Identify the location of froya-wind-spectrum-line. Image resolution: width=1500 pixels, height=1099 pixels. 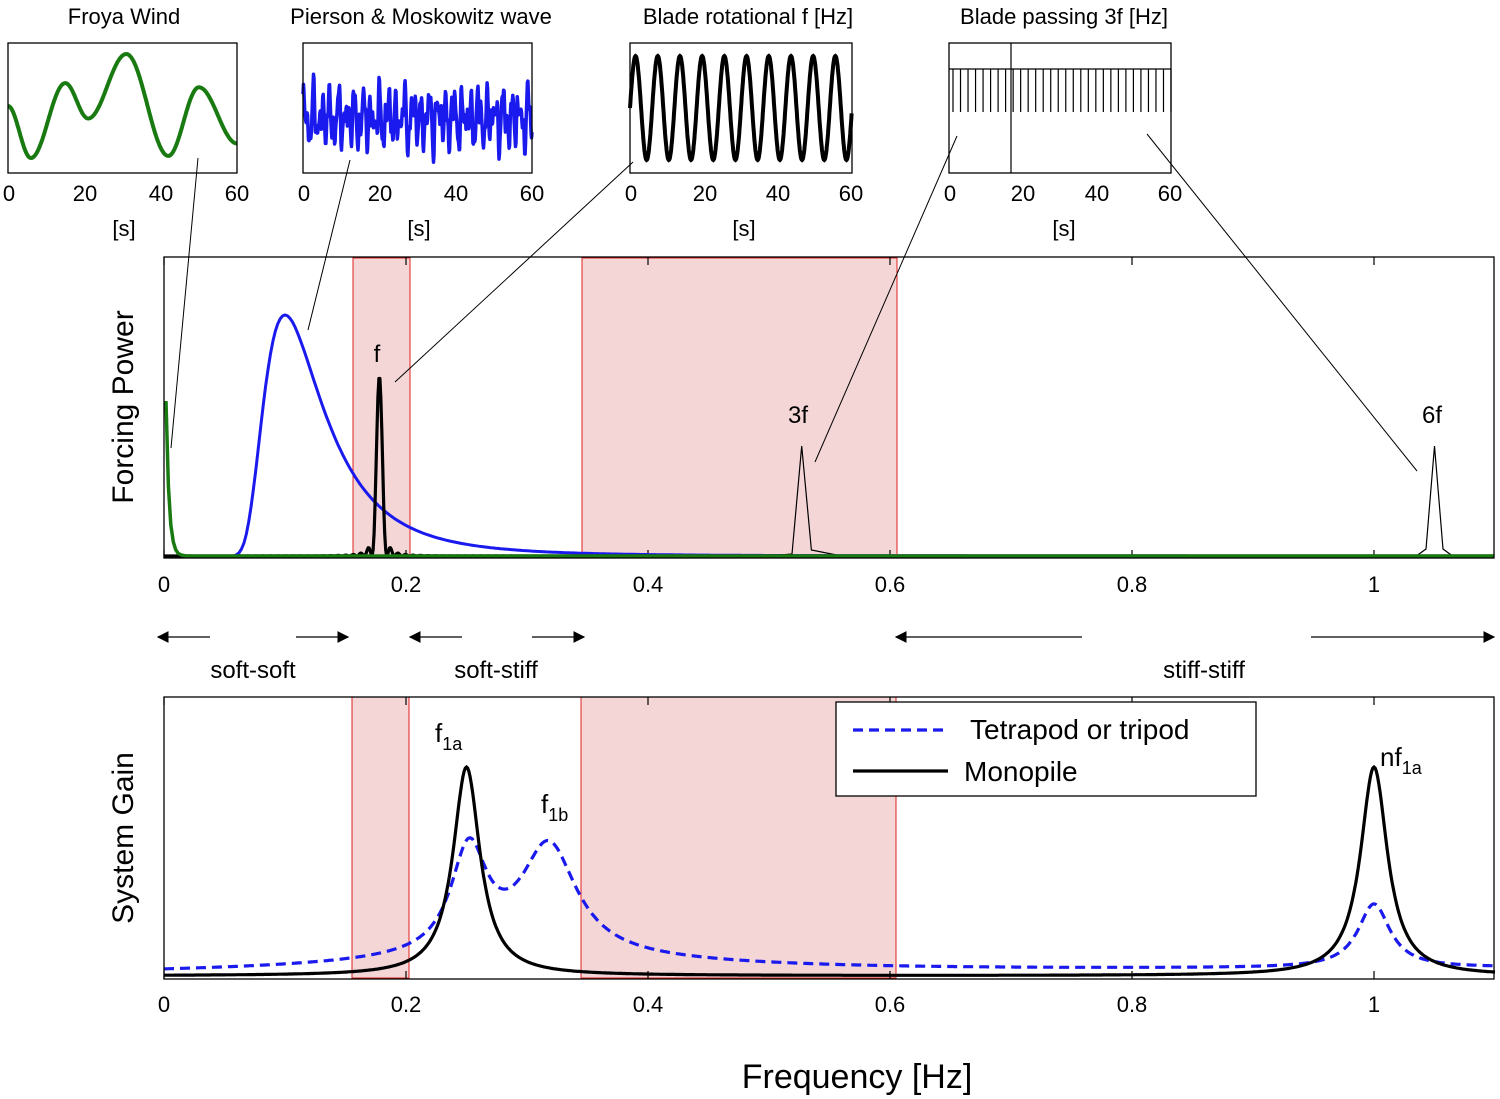
(829, 479).